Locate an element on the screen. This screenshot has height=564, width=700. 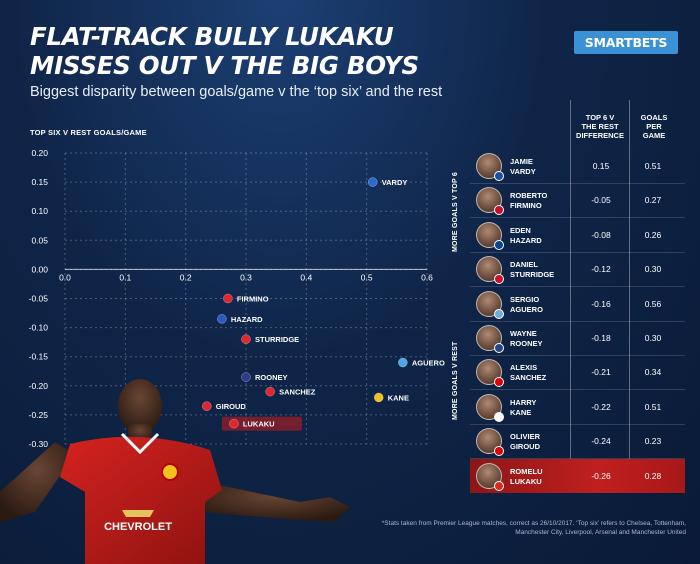
player-right-arm is located at coordinates (275, 502).